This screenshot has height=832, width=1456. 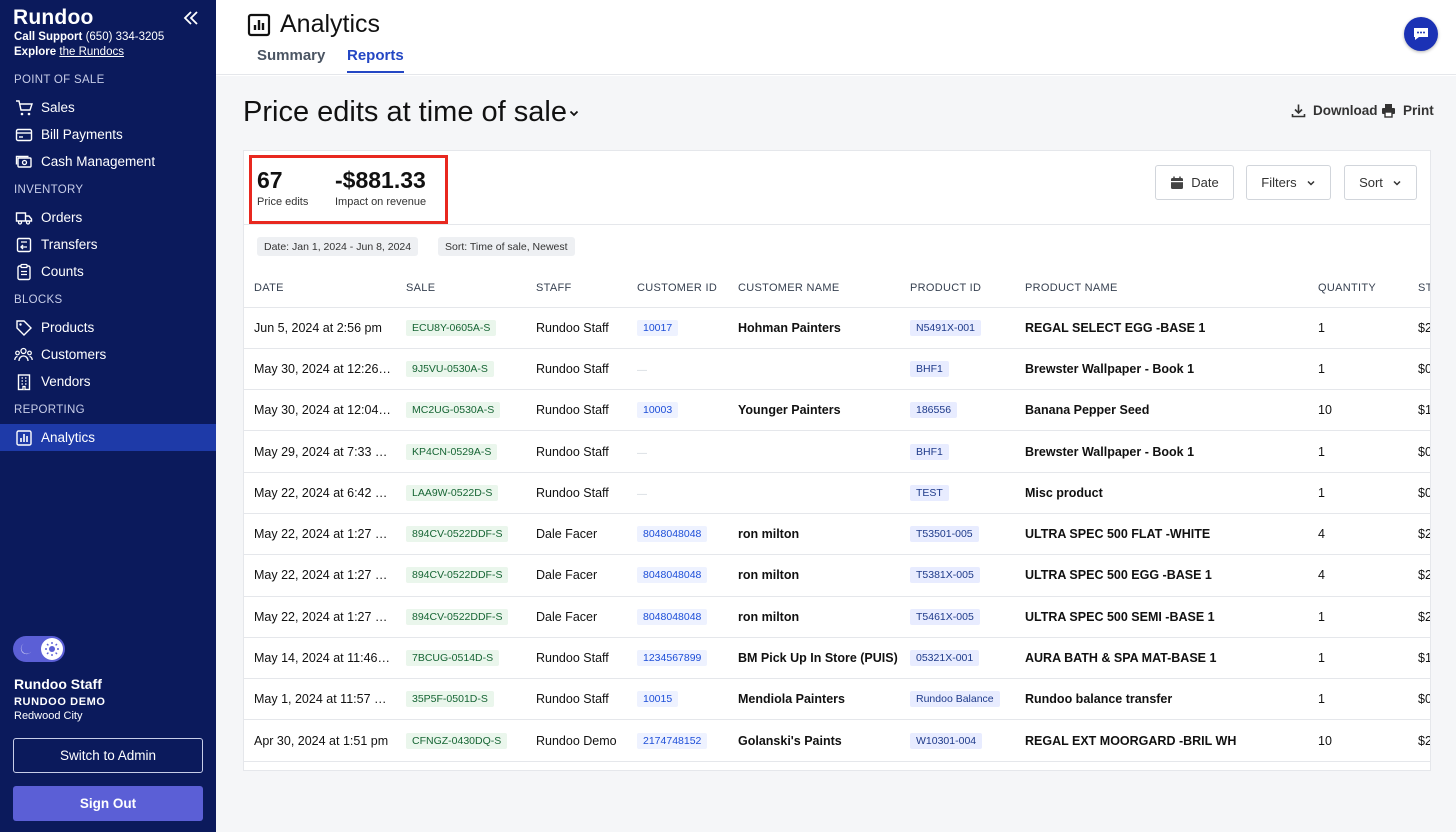 What do you see at coordinates (658, 410) in the screenshot?
I see `customer-id-tag: 10003` at bounding box center [658, 410].